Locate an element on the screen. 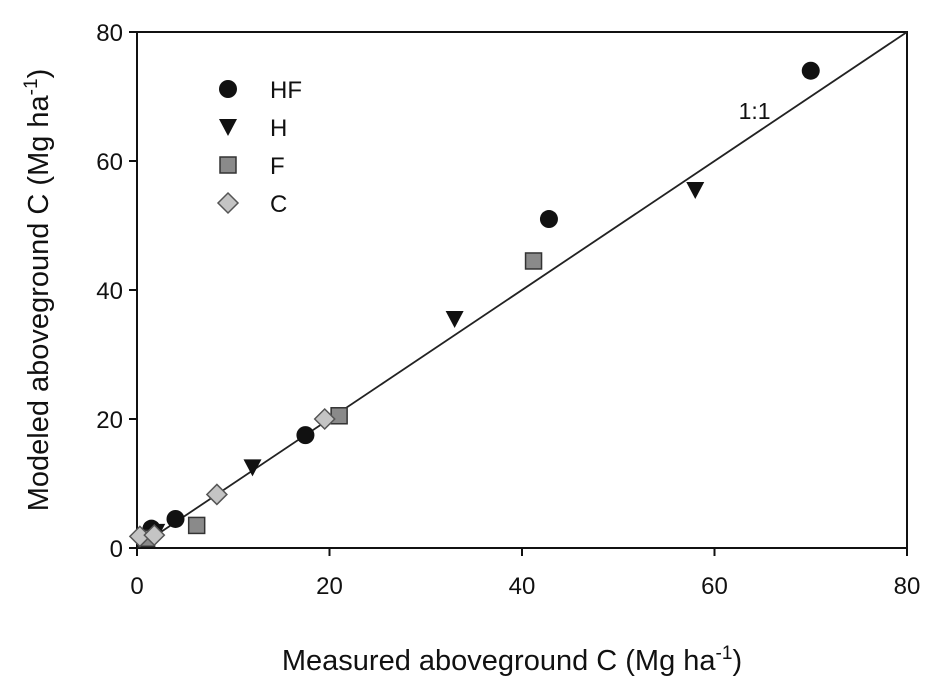 The image size is (927, 681). legend-label-hf: HF is located at coordinates (286, 90).